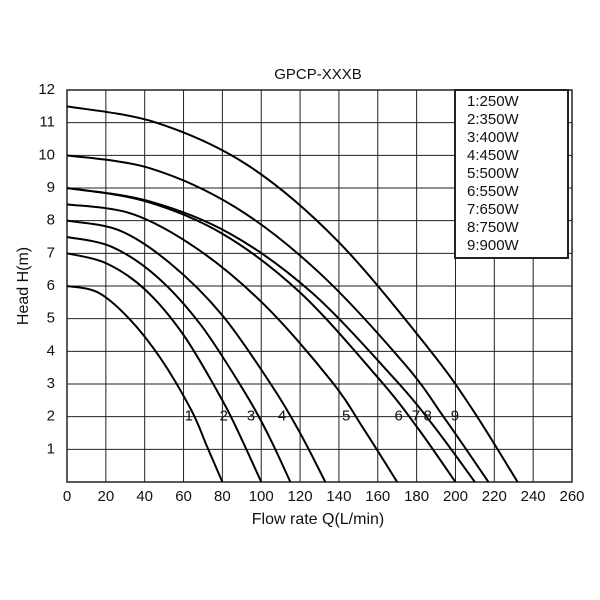  Describe the element at coordinates (51, 383) in the screenshot. I see `y-tick-label: 3` at that location.